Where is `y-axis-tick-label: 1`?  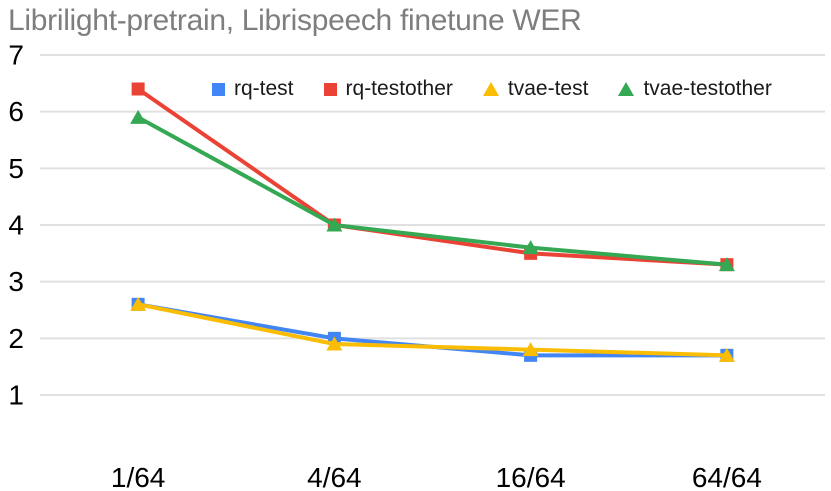 y-axis-tick-label: 1 is located at coordinates (16, 395).